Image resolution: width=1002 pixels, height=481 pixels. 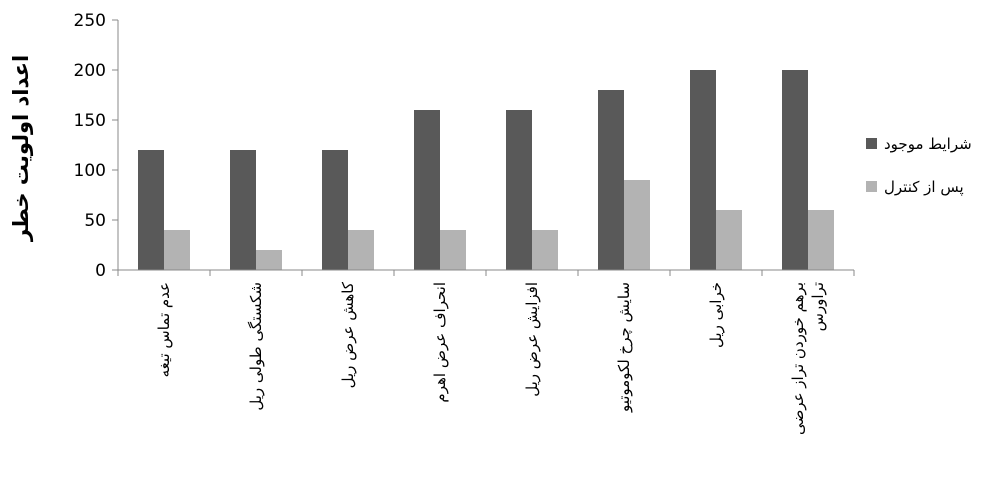 I want to click on y-axis-ticks: 0 50 100 150 200 250, so click(x=96, y=146).